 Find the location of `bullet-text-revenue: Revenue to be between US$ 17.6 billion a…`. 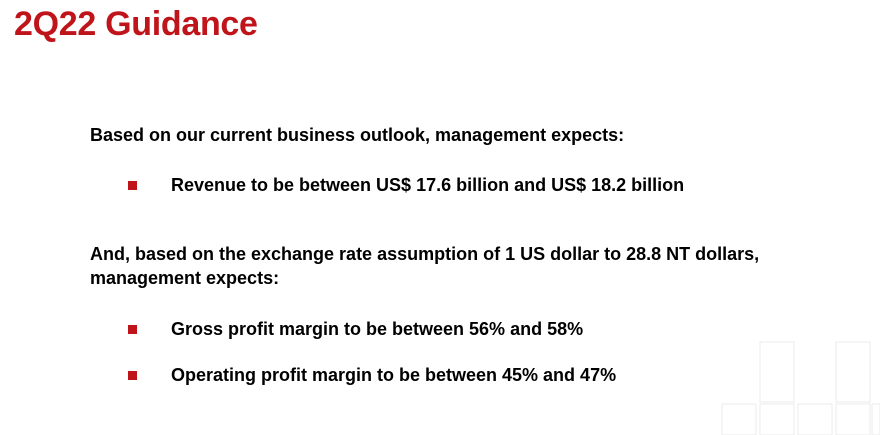

bullet-text-revenue: Revenue to be between US$ 17.6 billion a… is located at coordinates (428, 185).